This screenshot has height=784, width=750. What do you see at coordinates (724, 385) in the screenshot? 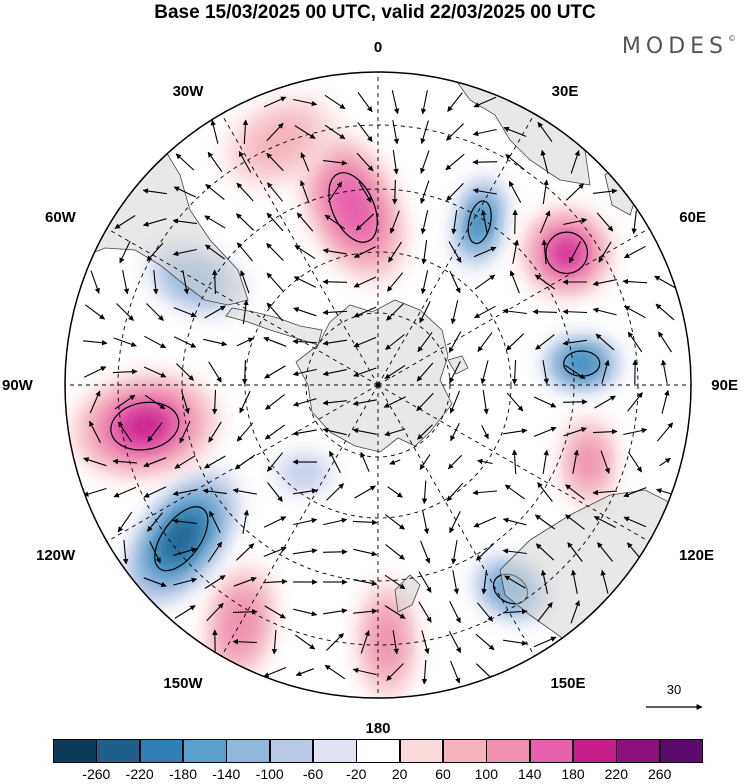
I see `lon-label-90e: 90E` at bounding box center [724, 385].